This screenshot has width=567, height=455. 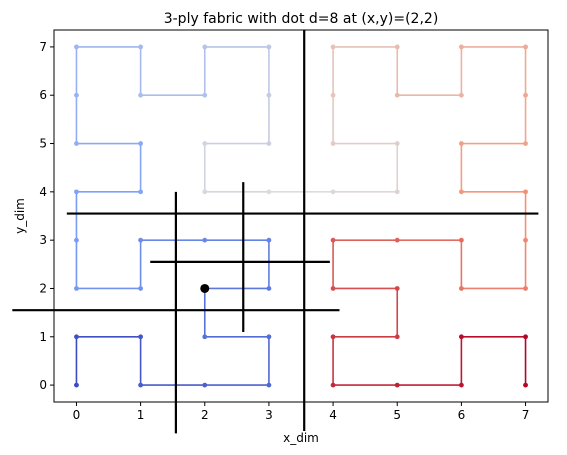 I want to click on x-axis-label: x_dim, so click(x=301, y=438).